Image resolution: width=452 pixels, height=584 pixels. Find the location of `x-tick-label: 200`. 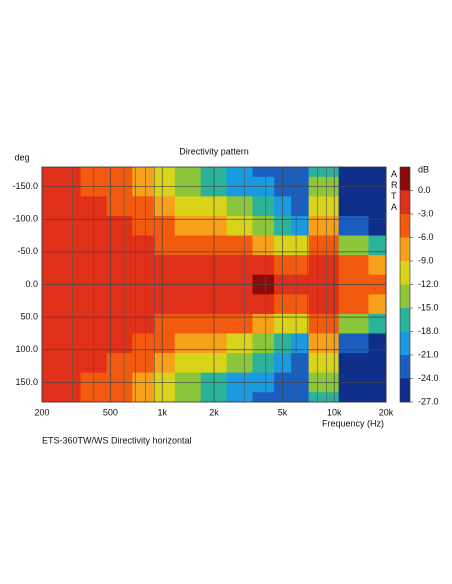

x-tick-label: 200 is located at coordinates (41, 412).